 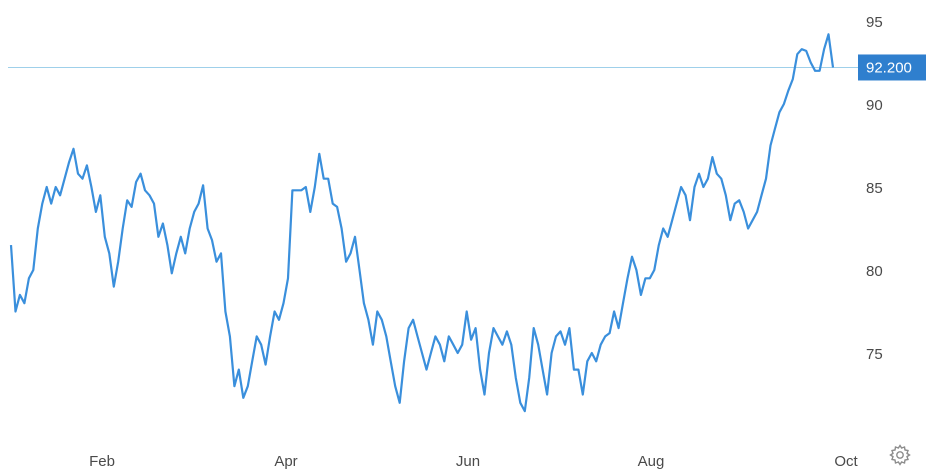 What do you see at coordinates (874, 354) in the screenshot?
I see `y-tick-label: 75` at bounding box center [874, 354].